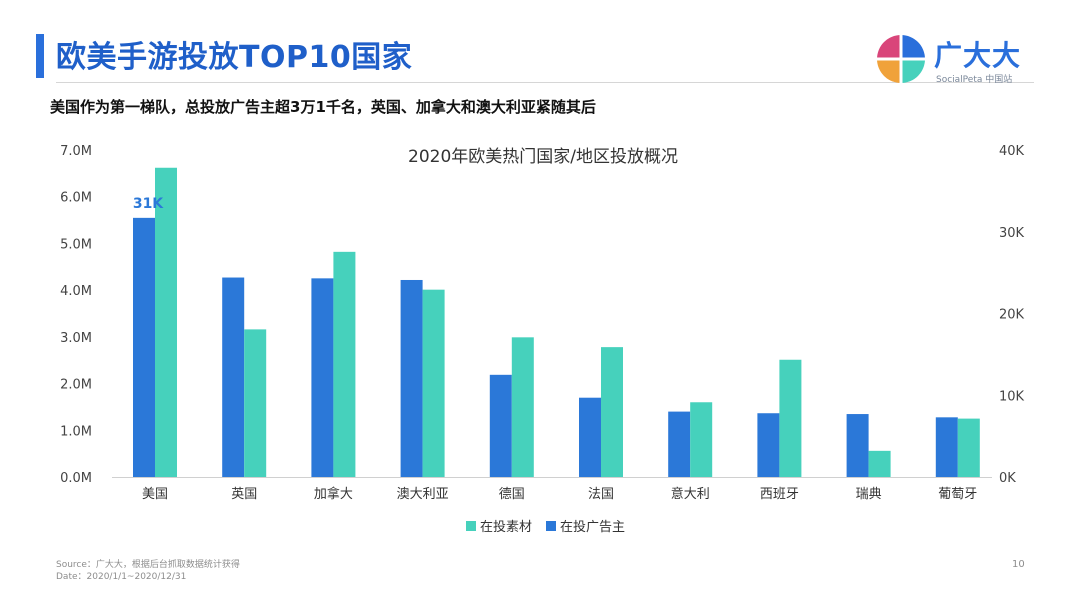 The width and height of the screenshot is (1080, 605). Describe the element at coordinates (1012, 233) in the screenshot. I see `y-right-tick-label: 30K` at that location.